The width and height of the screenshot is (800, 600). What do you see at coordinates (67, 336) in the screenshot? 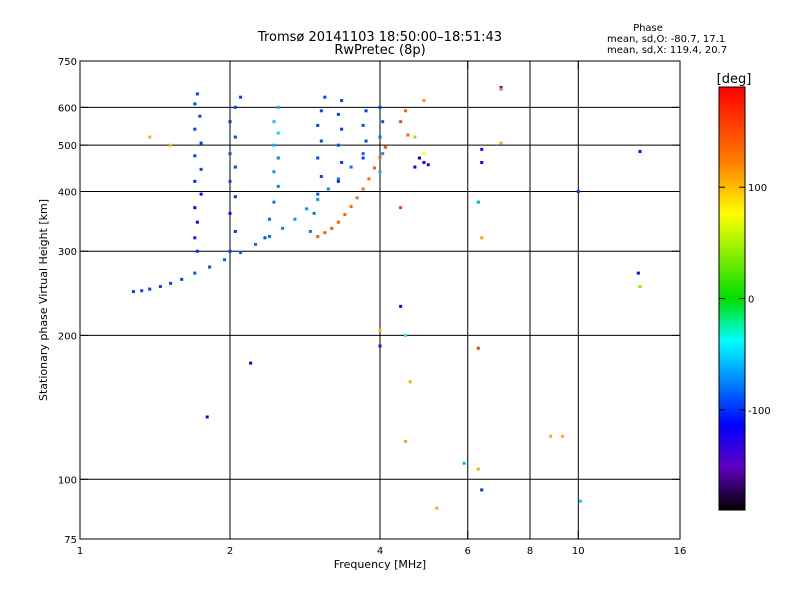
I see `y-tick-label: 200` at bounding box center [67, 336].